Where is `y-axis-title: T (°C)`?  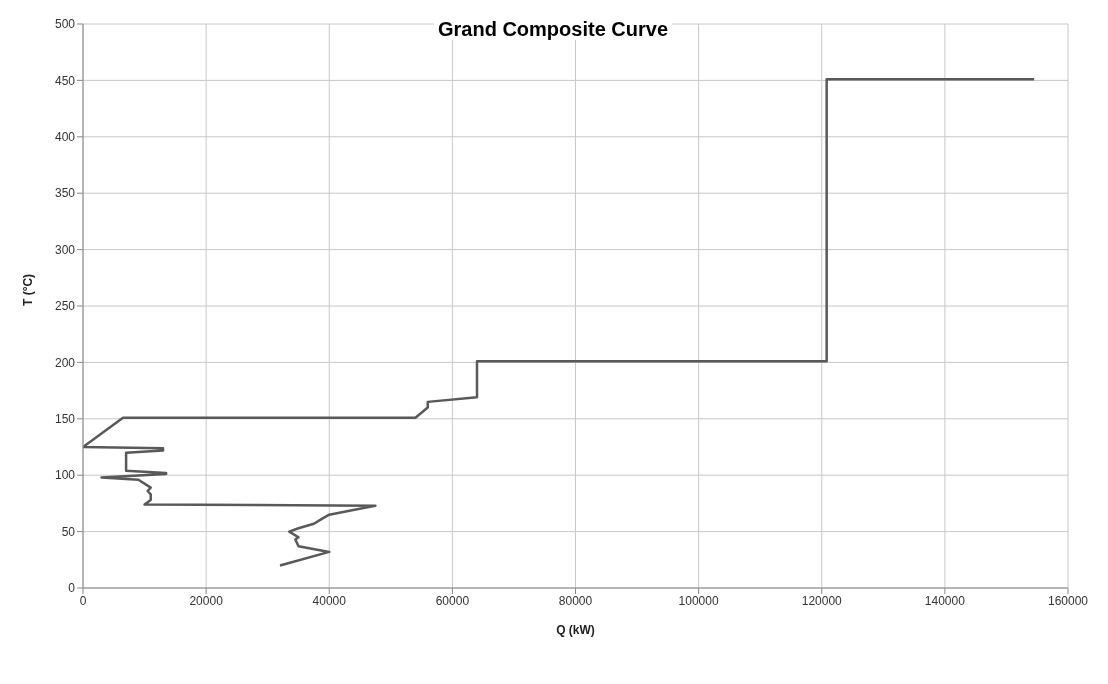 y-axis-title: T (°C) is located at coordinates (28, 289).